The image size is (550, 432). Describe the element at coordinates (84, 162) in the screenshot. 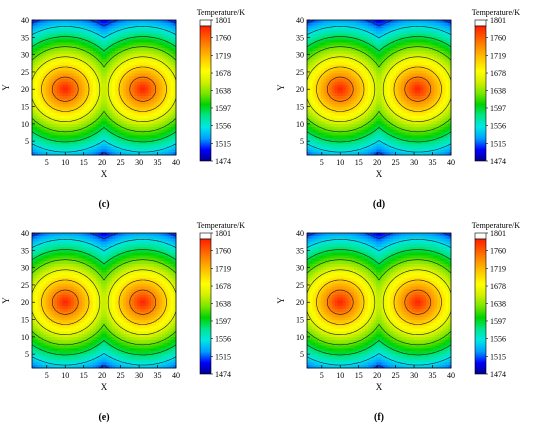

I see `x-tick-label: 15` at that location.